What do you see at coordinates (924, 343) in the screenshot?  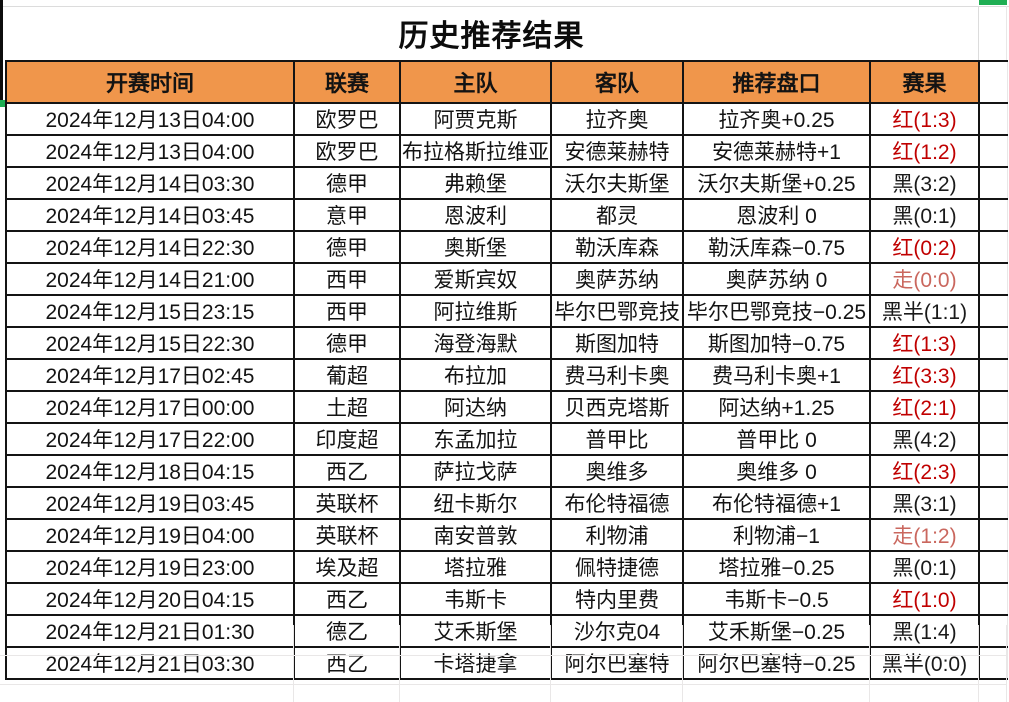 I see `cell-result: 红(1:3)` at bounding box center [924, 343].